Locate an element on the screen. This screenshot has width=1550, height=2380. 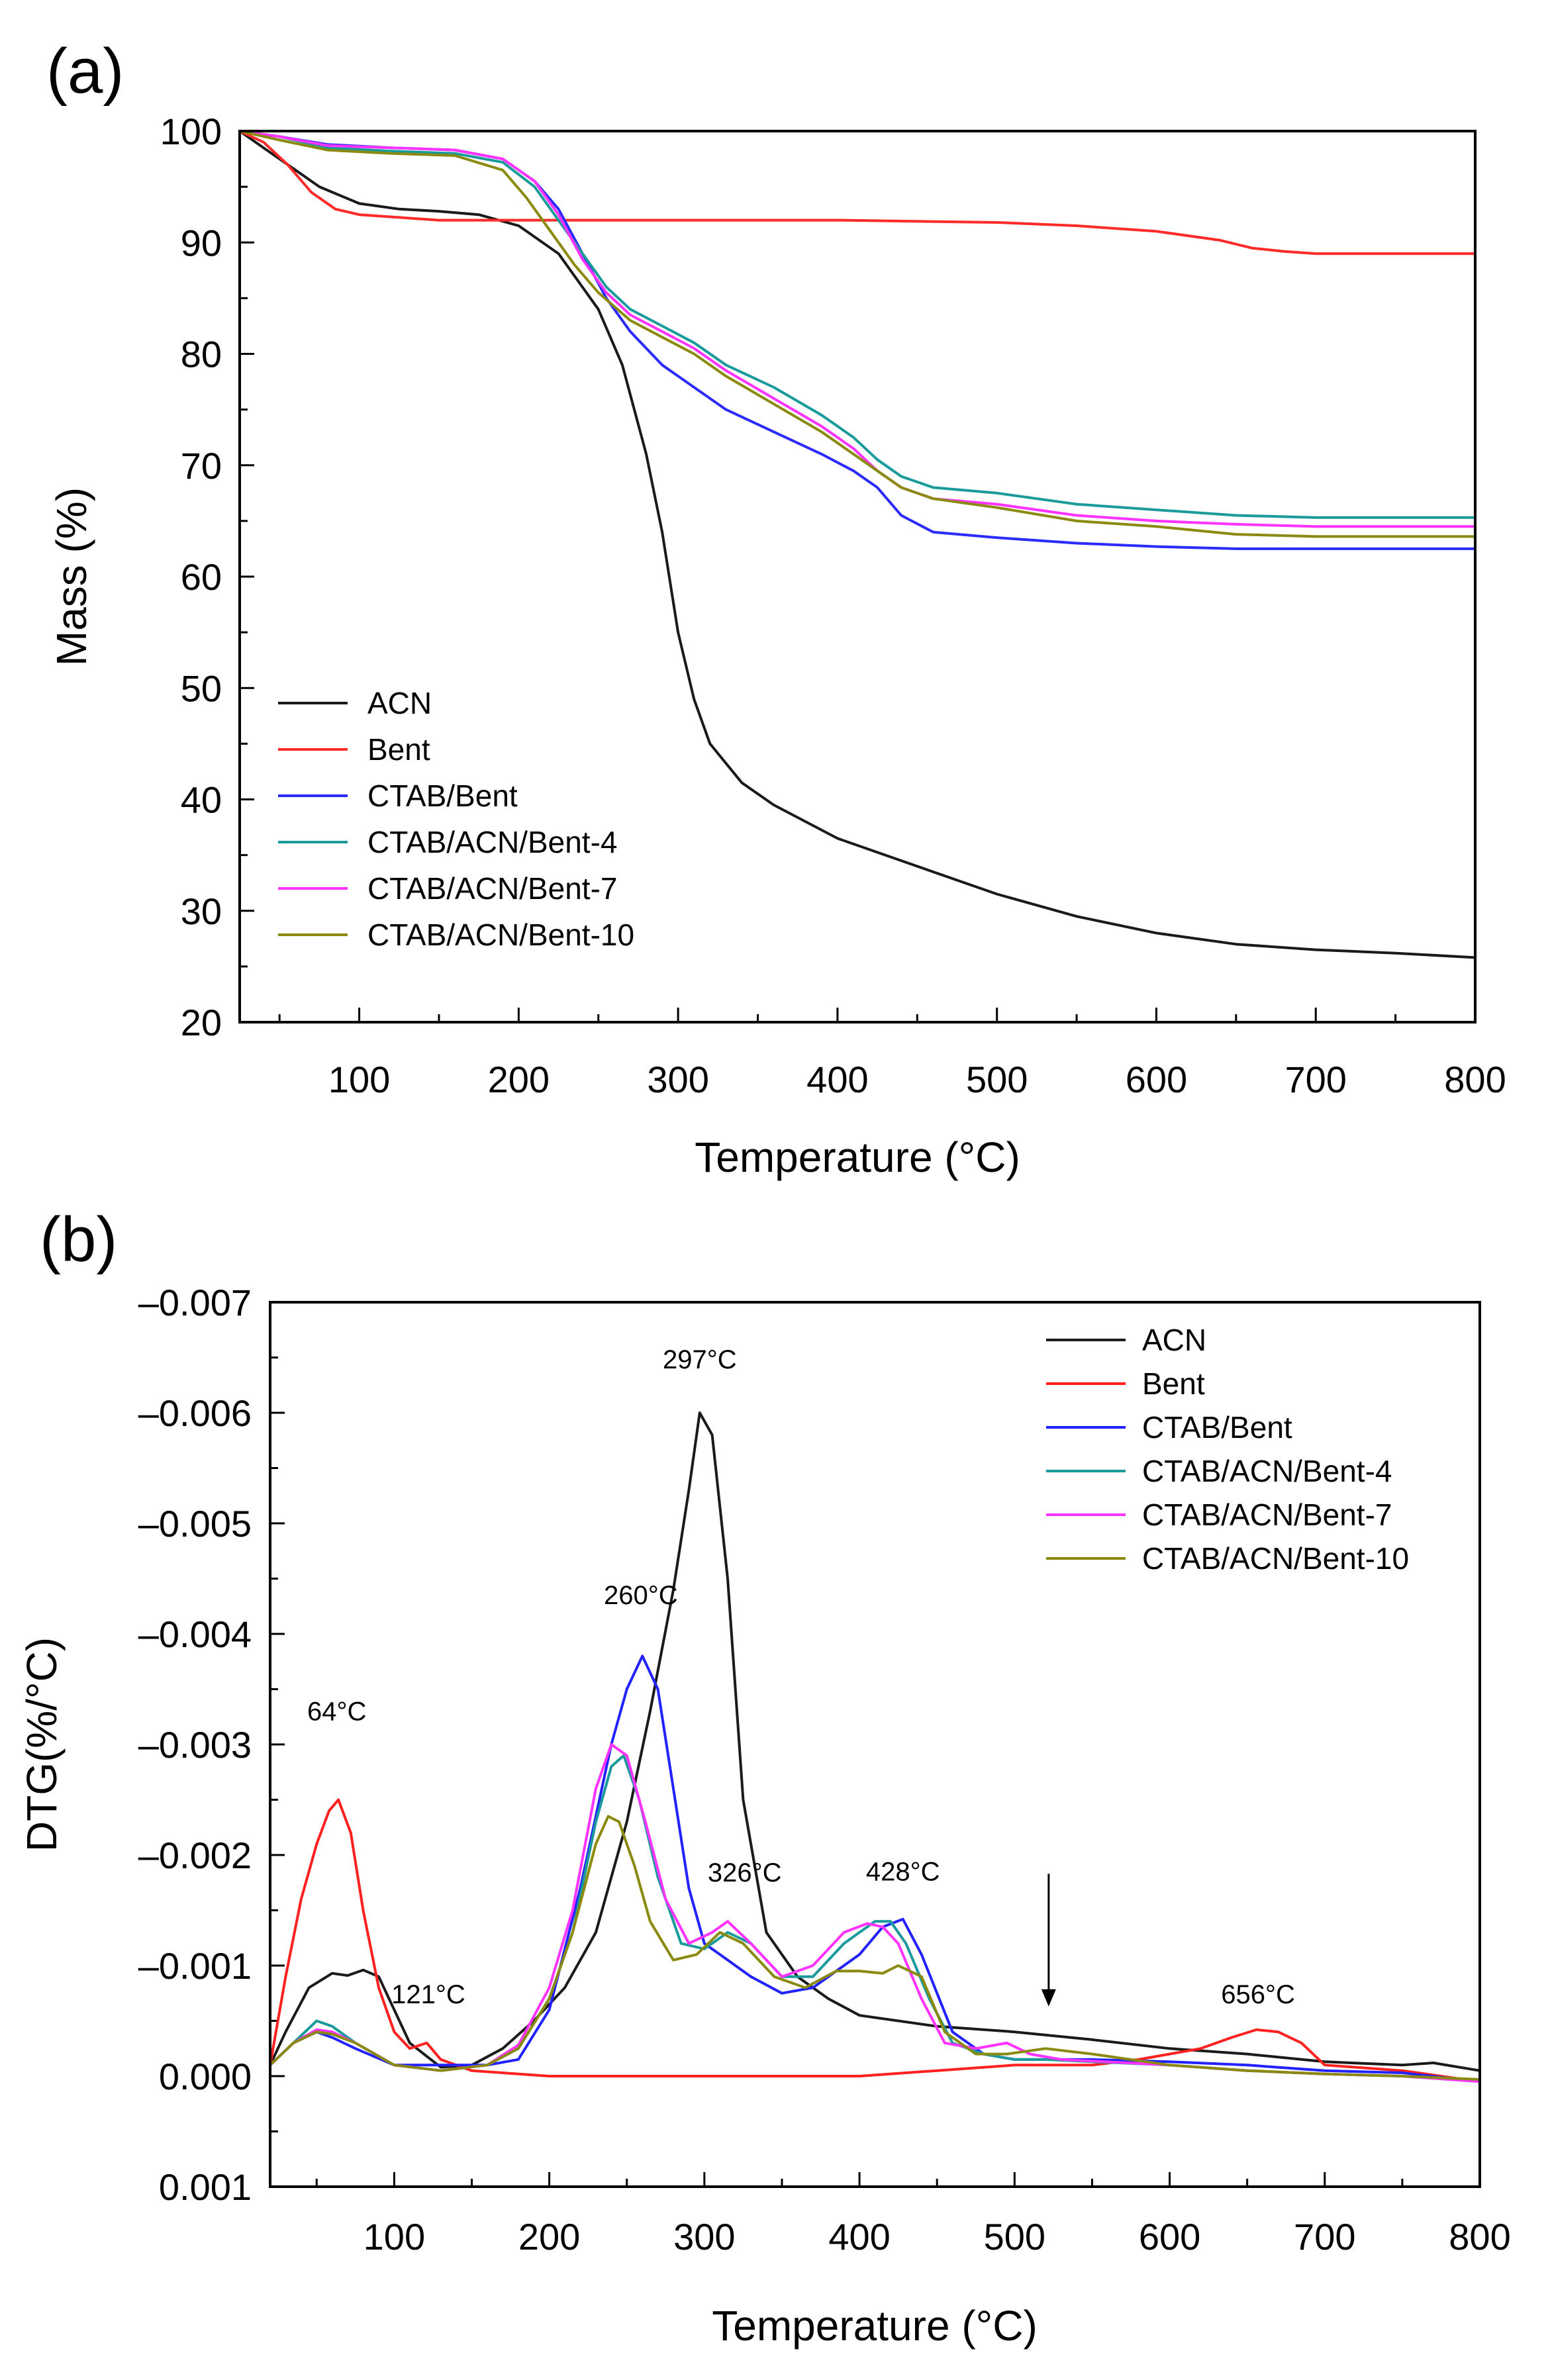
panel-b-x-tick-label: 600 is located at coordinates (1169, 2237).